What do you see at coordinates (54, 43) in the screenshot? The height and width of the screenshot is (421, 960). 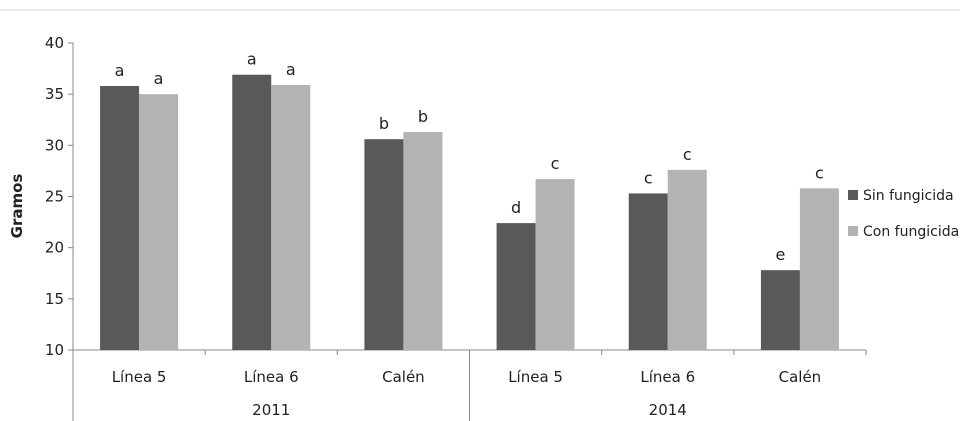 I see `y-tick-label: 40` at bounding box center [54, 43].